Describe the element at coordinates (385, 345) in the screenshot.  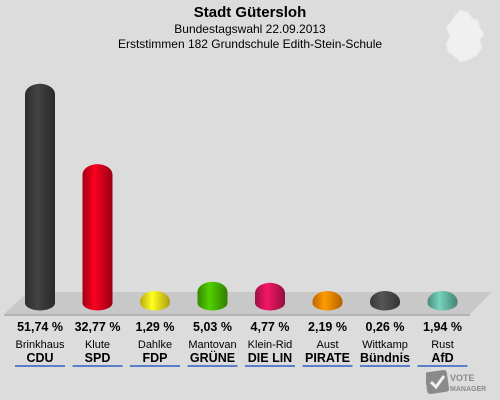
I see `candidate-label: Wittkamp` at that location.